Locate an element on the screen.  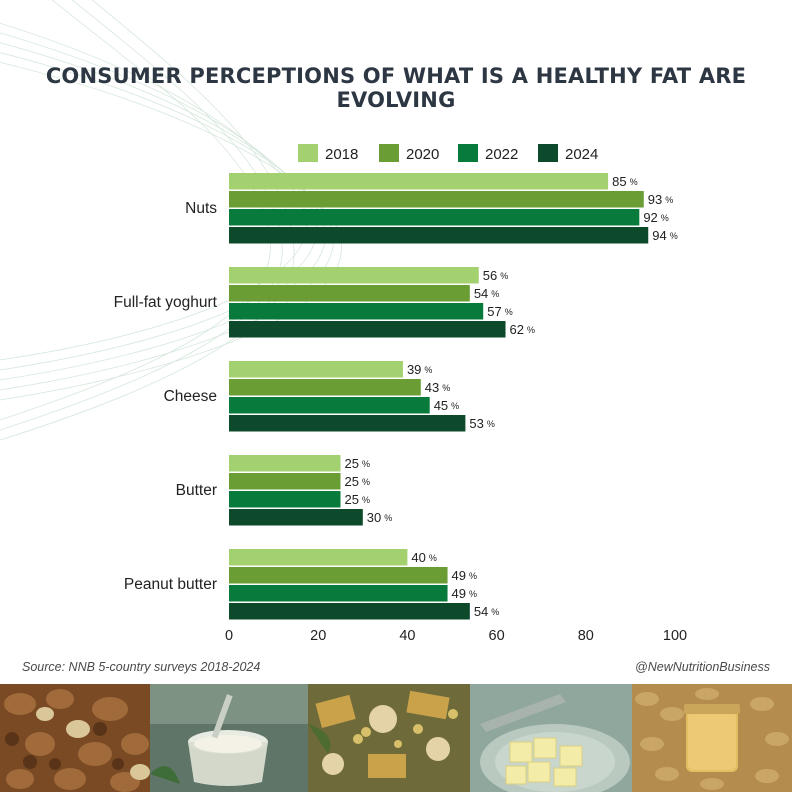
cheese-photo is located at coordinates (389, 738).